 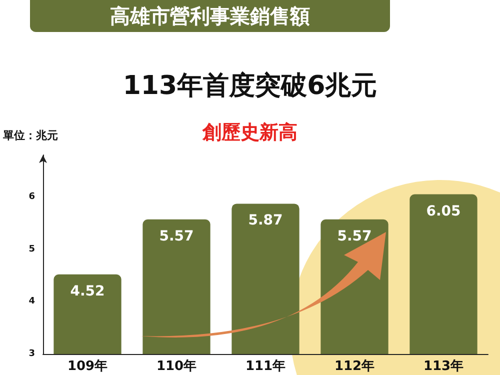 I want to click on data-label: 4.52, so click(x=87, y=291).